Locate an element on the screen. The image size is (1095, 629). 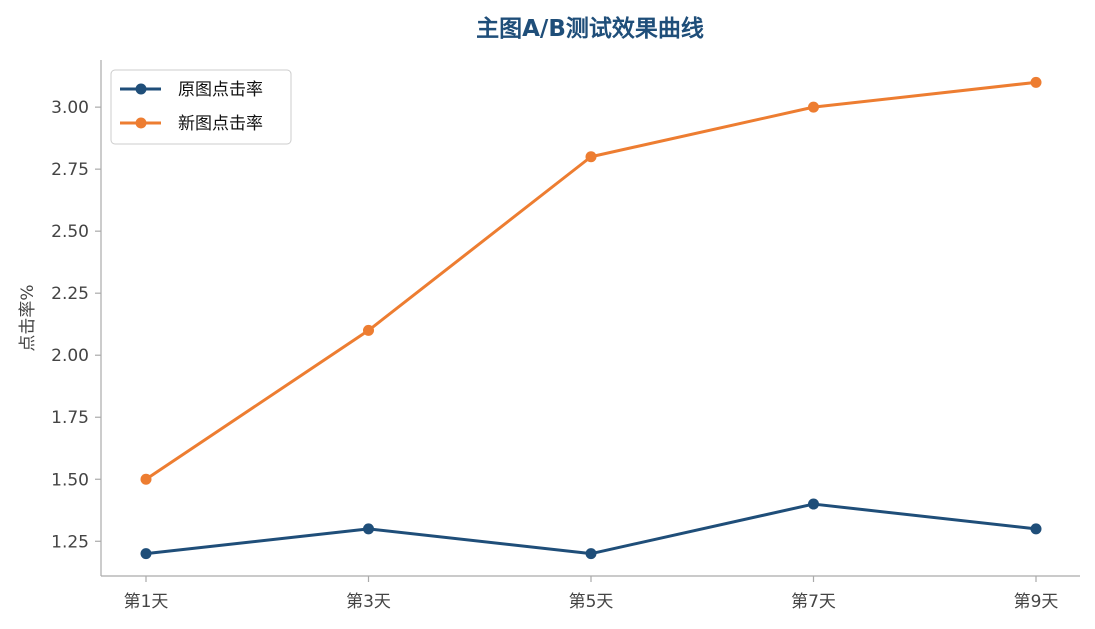
y-tick-label: 2.25 is located at coordinates (70, 294).